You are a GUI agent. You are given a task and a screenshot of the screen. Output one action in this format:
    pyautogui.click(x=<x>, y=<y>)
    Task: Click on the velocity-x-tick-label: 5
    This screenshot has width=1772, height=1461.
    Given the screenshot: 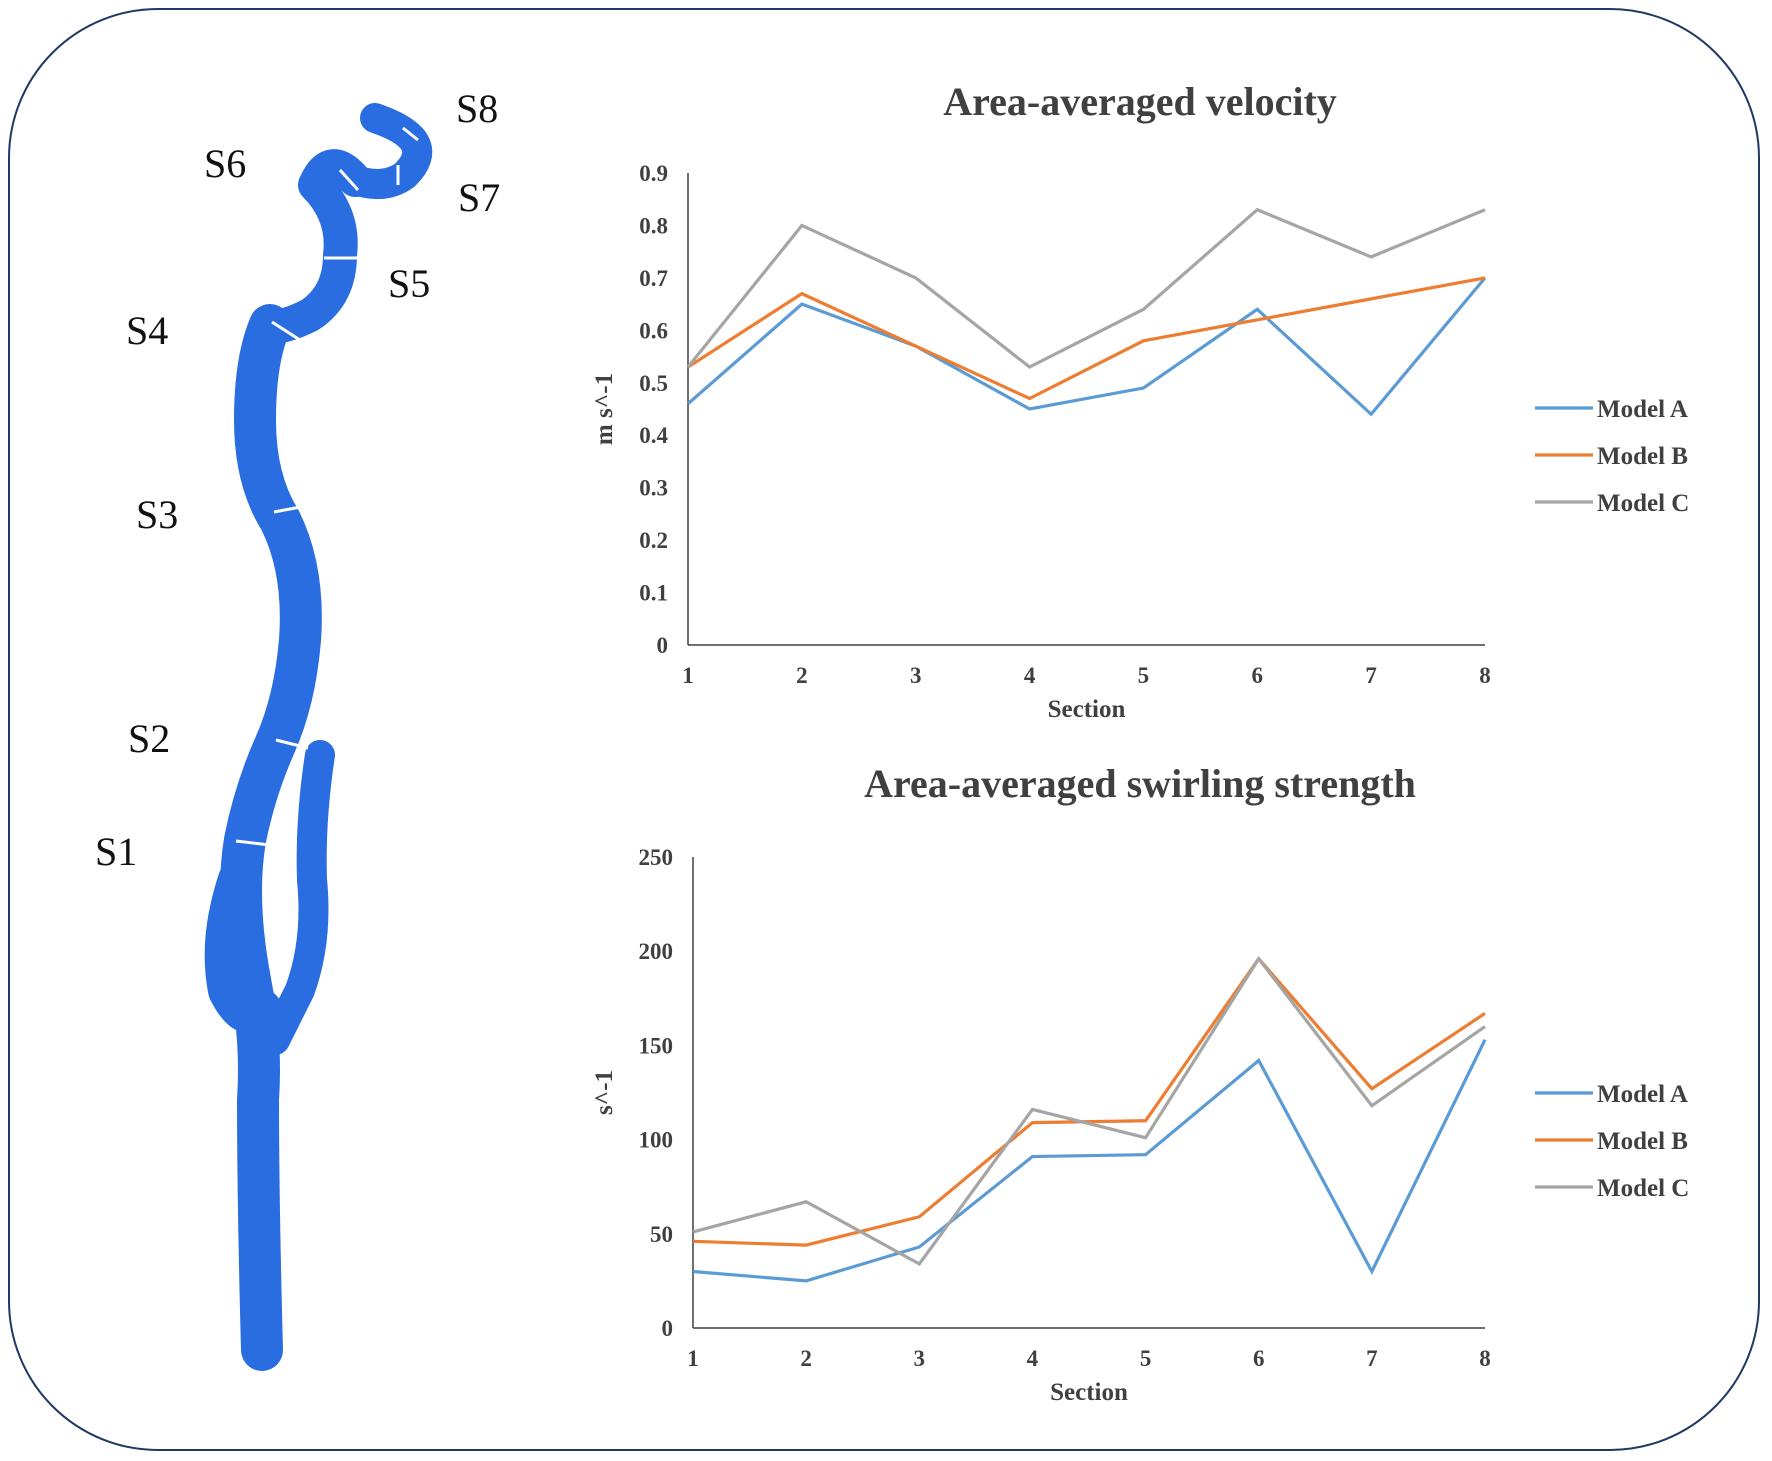 What is the action you would take?
    pyautogui.click(x=1144, y=675)
    